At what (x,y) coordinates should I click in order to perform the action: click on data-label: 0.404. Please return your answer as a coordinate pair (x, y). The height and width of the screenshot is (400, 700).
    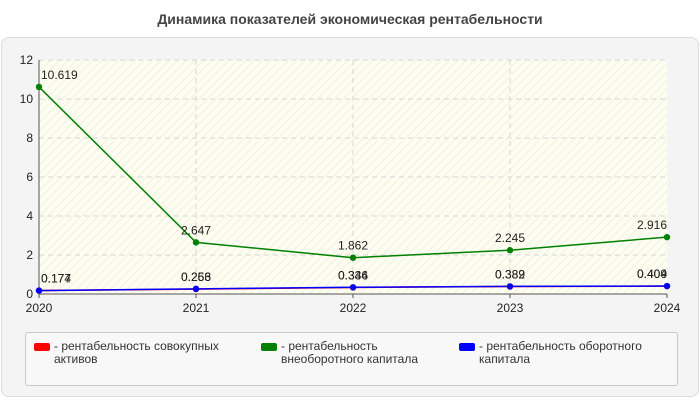
    Looking at the image, I should click on (652, 274).